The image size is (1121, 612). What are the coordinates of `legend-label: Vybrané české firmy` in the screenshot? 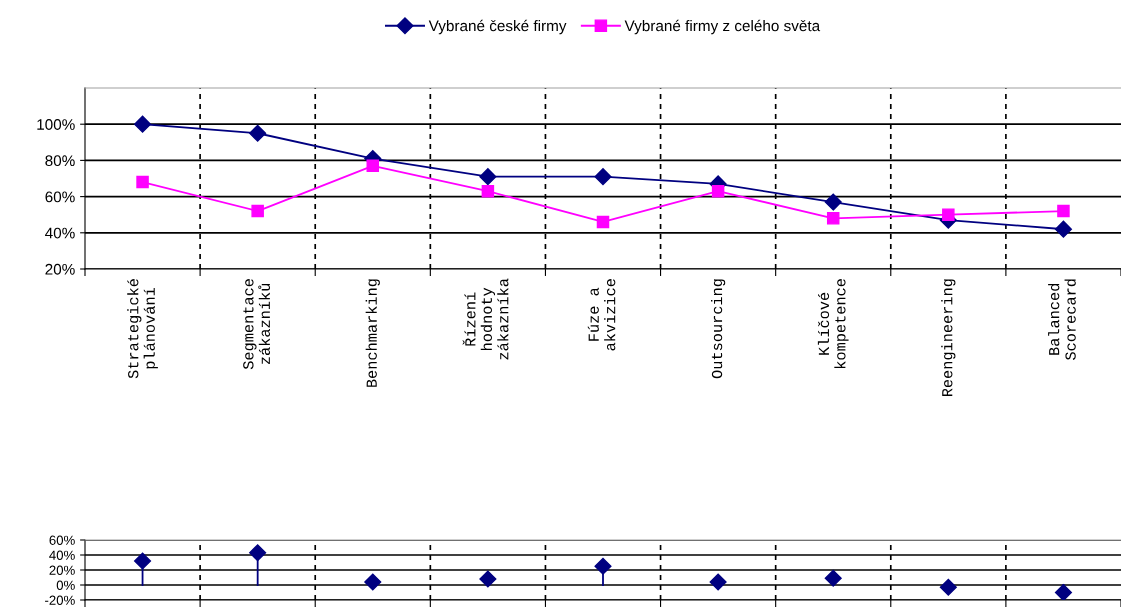 It's located at (497, 27).